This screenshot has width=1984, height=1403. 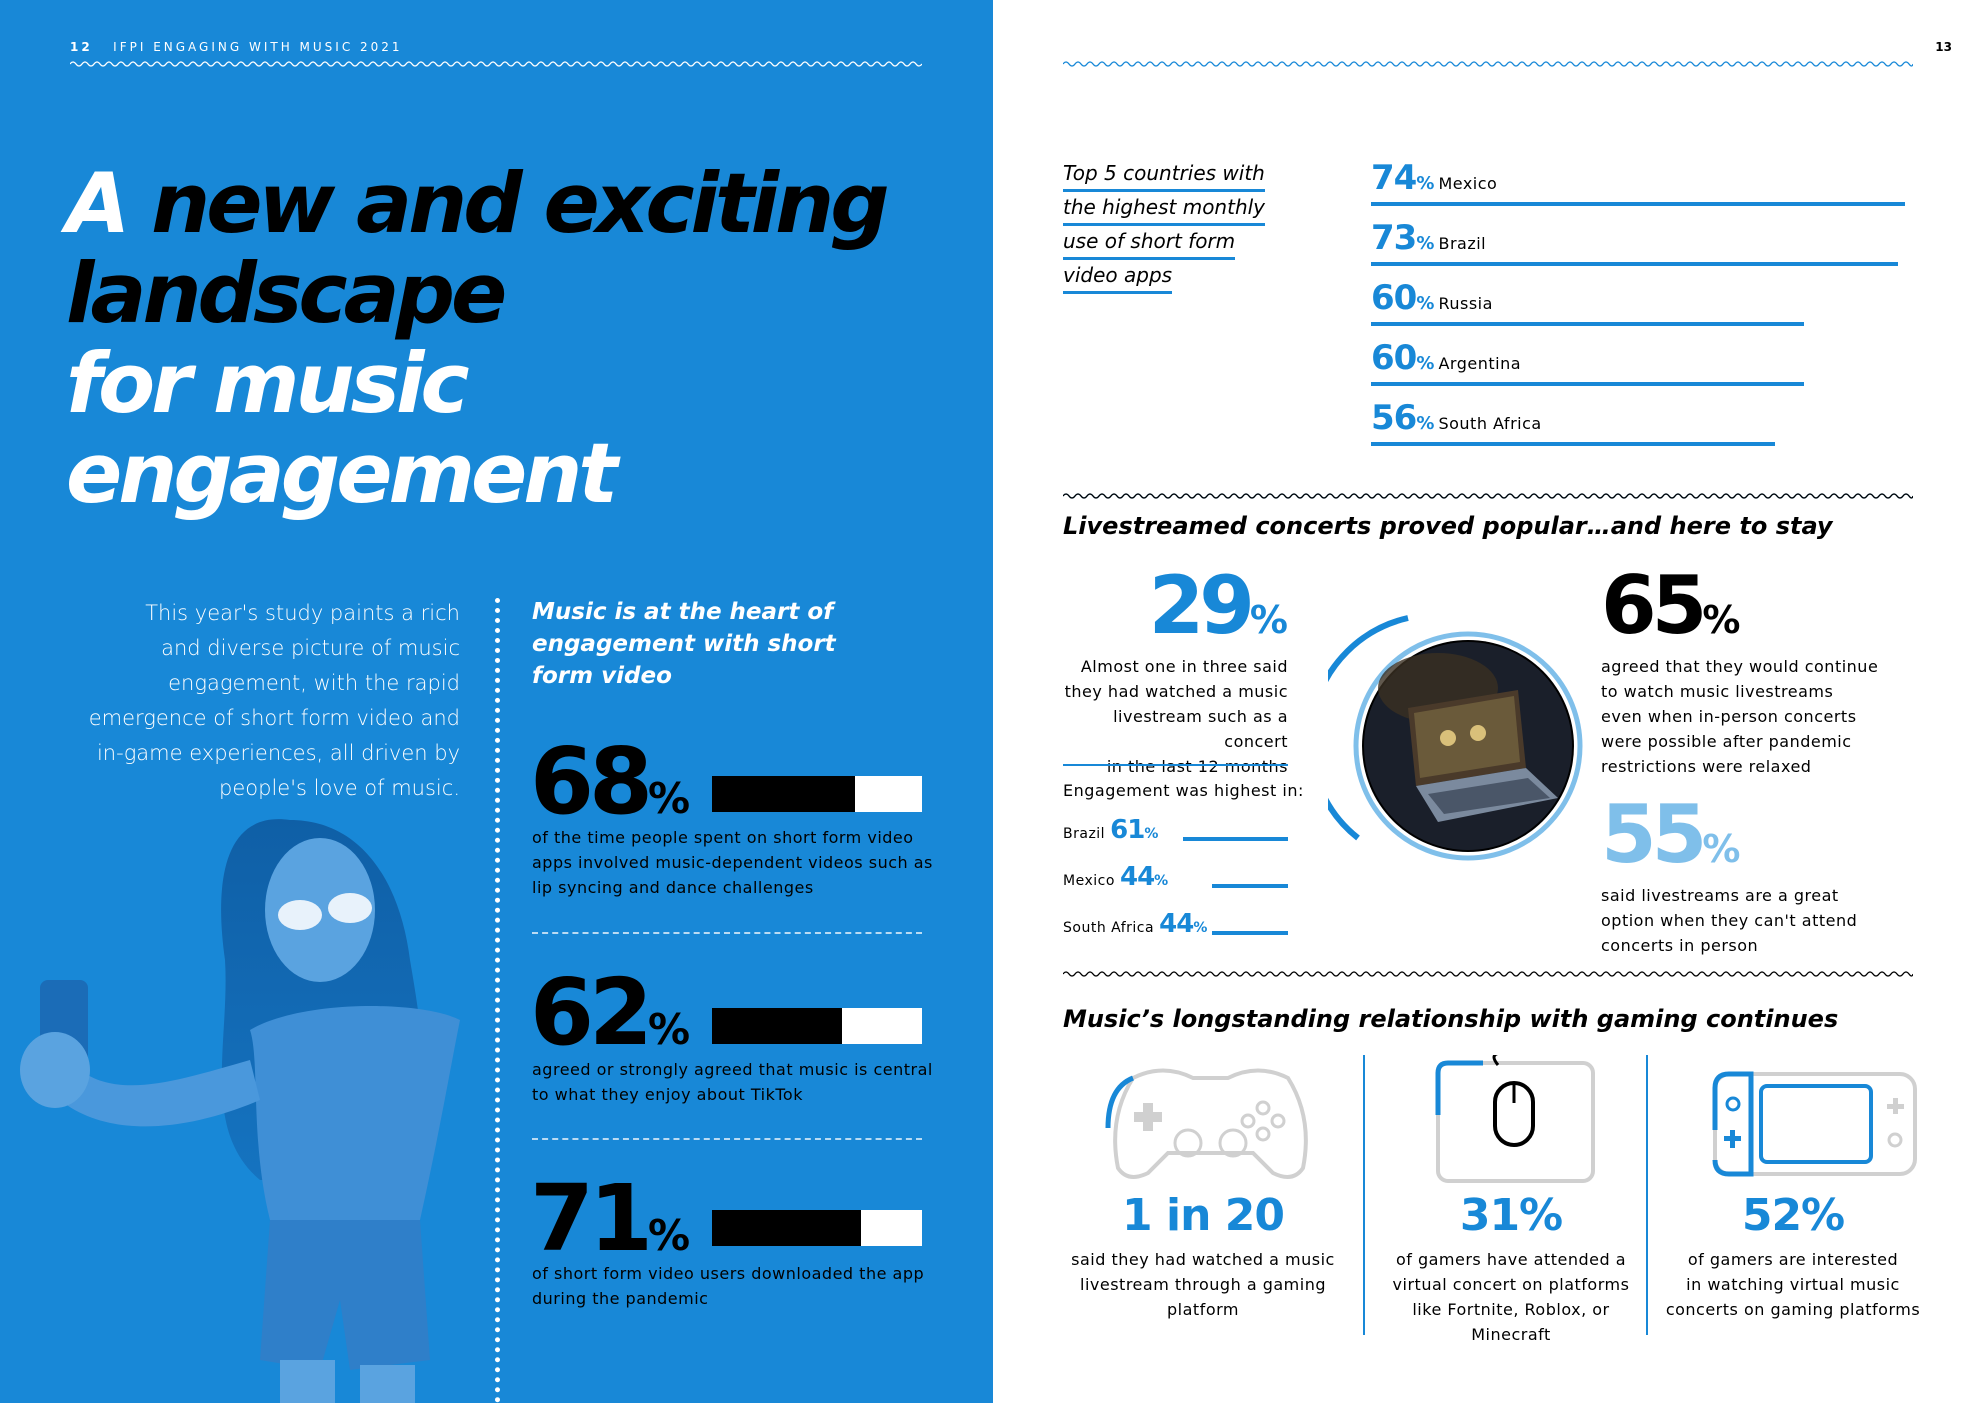 I want to click on engagement-row: Brazil 61%, so click(x=1175, y=830).